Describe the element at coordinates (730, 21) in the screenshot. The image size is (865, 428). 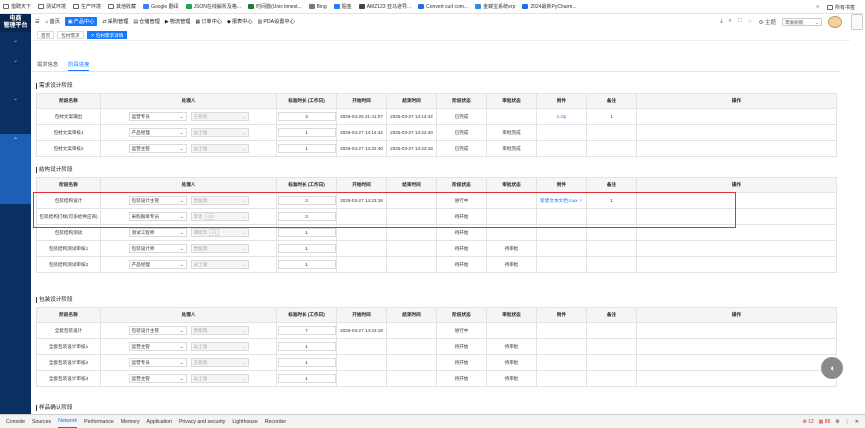
I see `search-icon: ⌕` at that location.